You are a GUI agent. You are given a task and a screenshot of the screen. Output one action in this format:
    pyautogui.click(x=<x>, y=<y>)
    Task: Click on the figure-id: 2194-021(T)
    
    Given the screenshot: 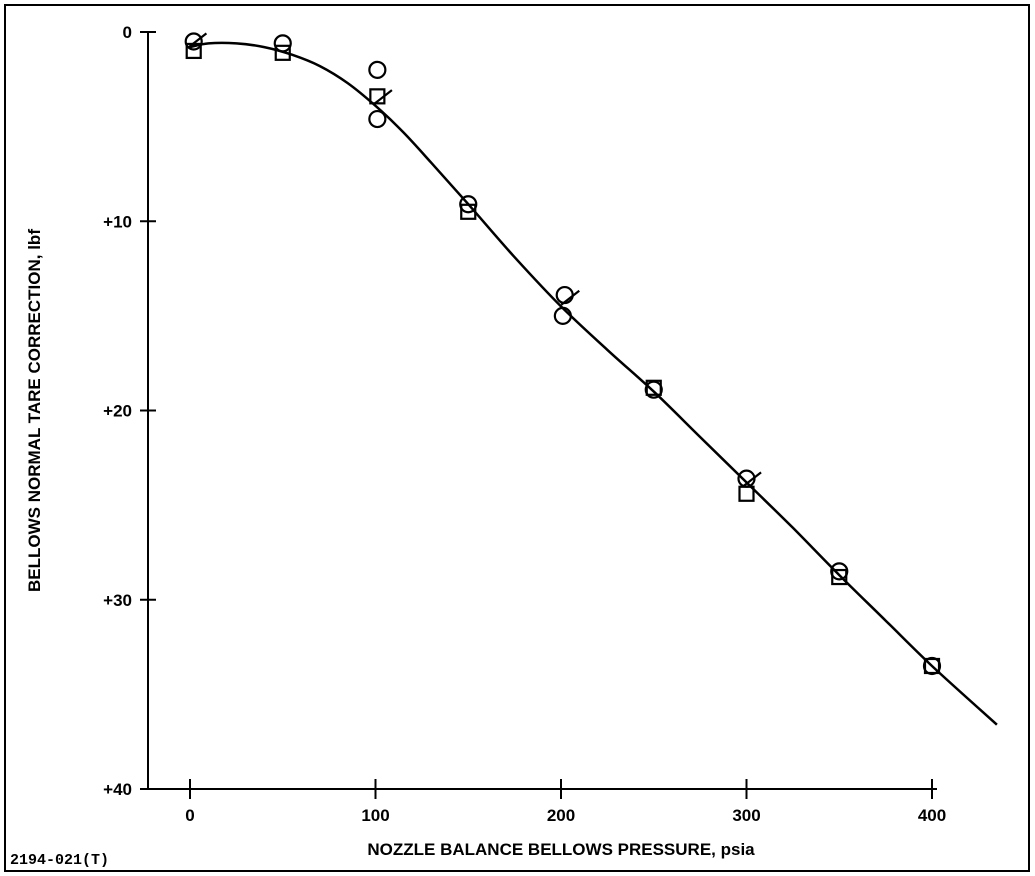 What is the action you would take?
    pyautogui.click(x=59, y=860)
    